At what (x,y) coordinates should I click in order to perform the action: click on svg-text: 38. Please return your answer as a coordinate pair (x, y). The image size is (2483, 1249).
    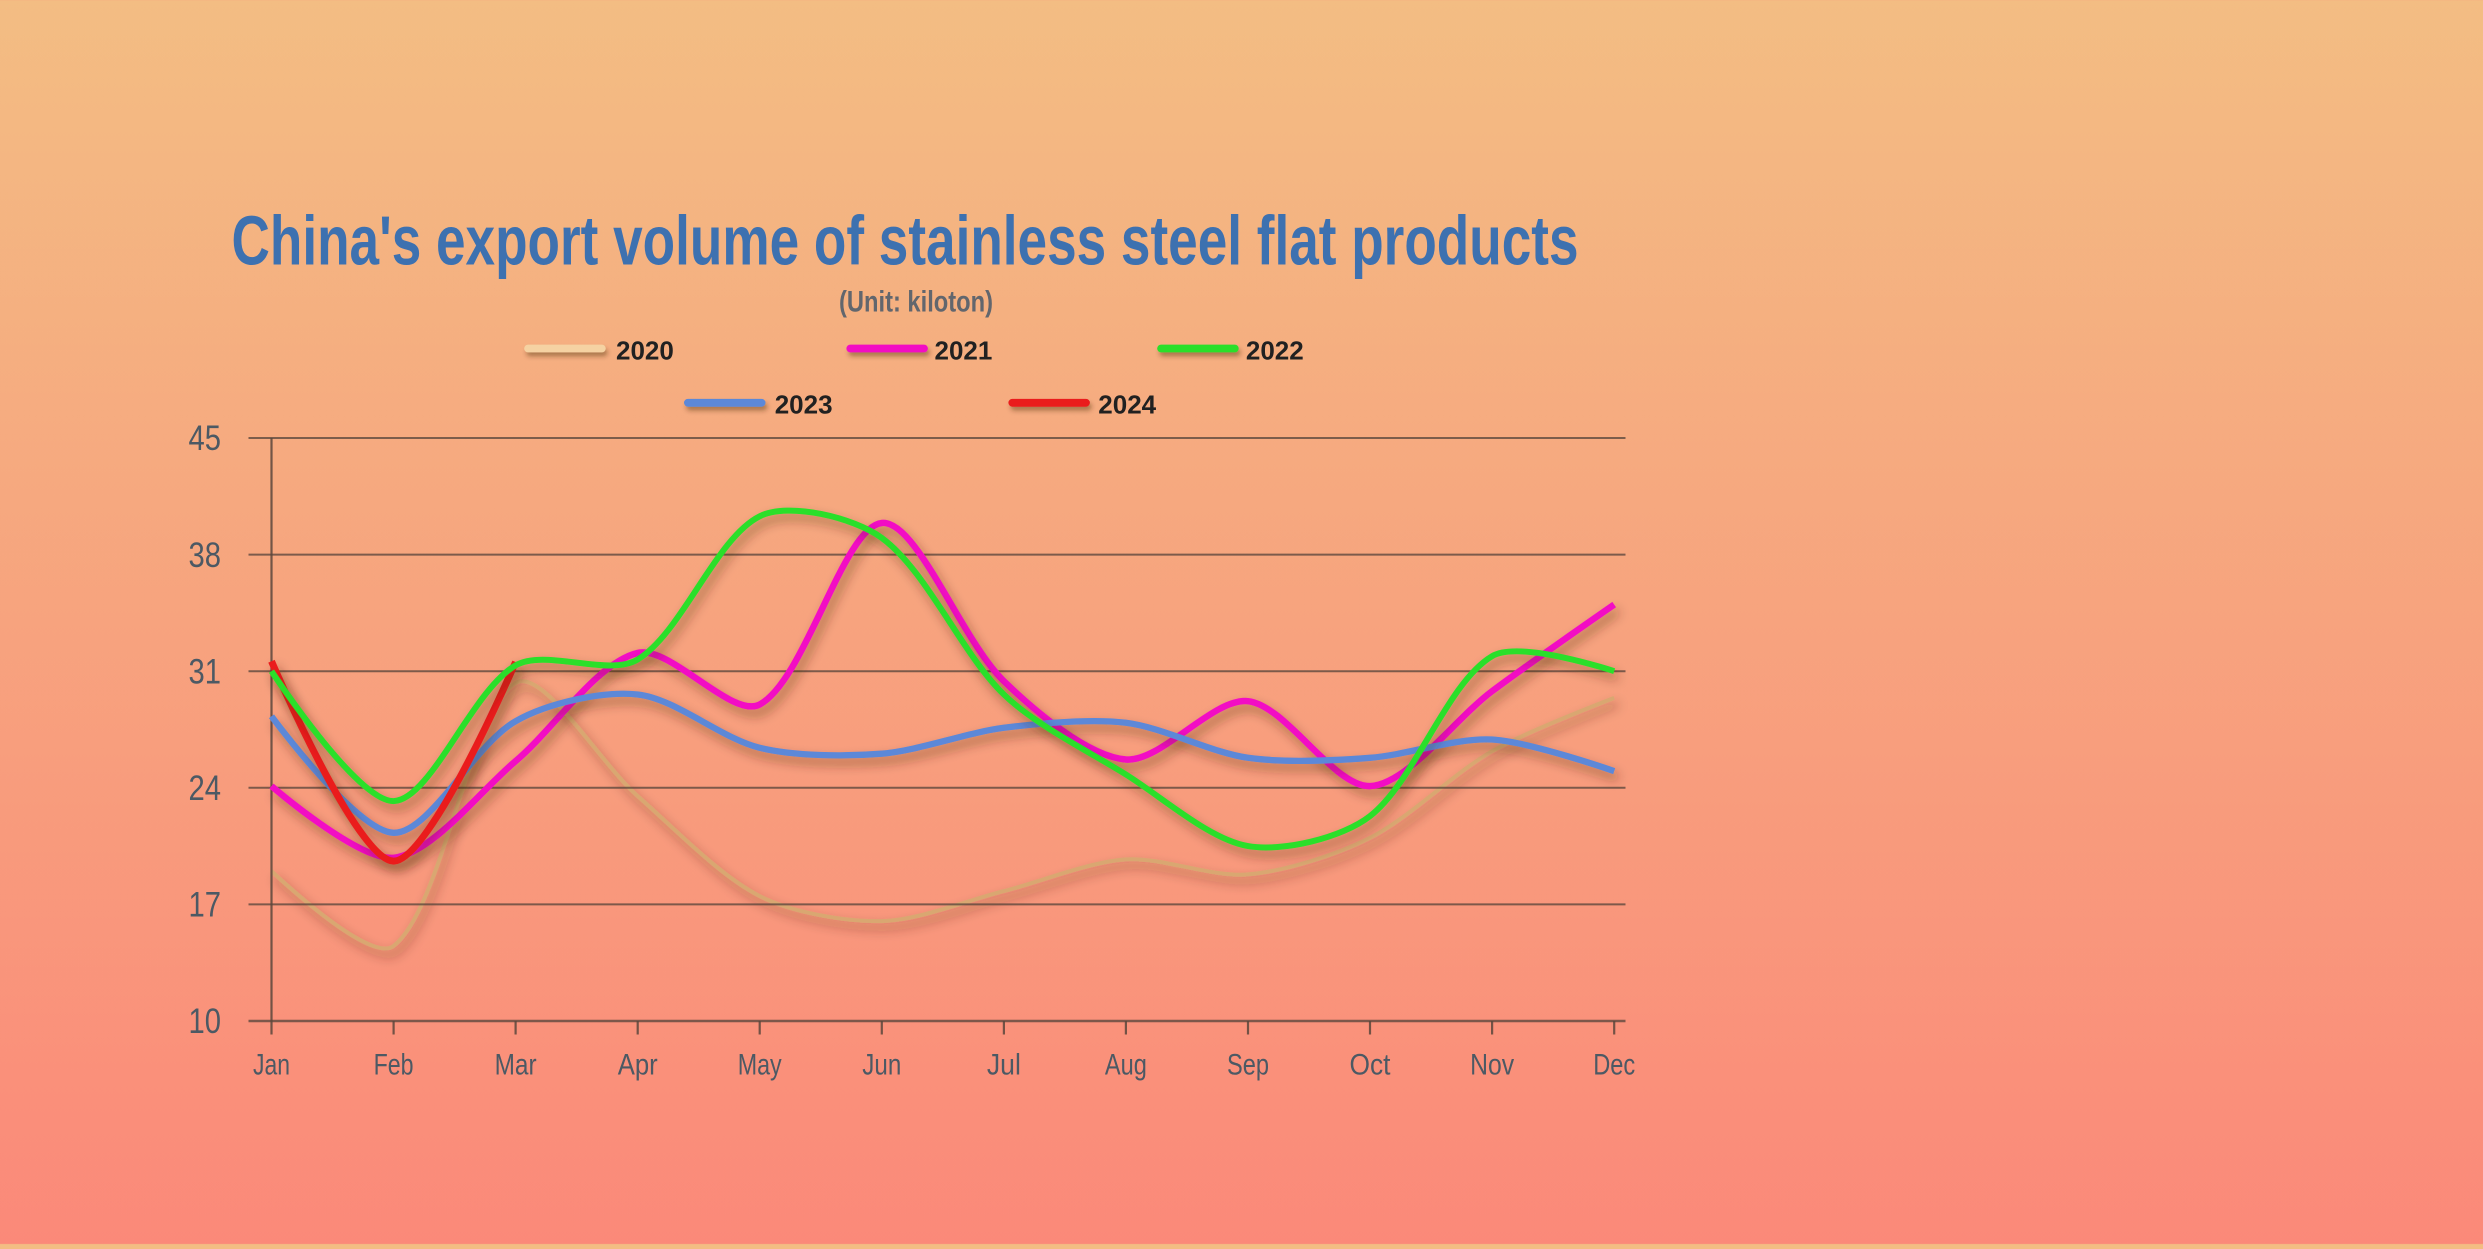
    Looking at the image, I should click on (205, 555).